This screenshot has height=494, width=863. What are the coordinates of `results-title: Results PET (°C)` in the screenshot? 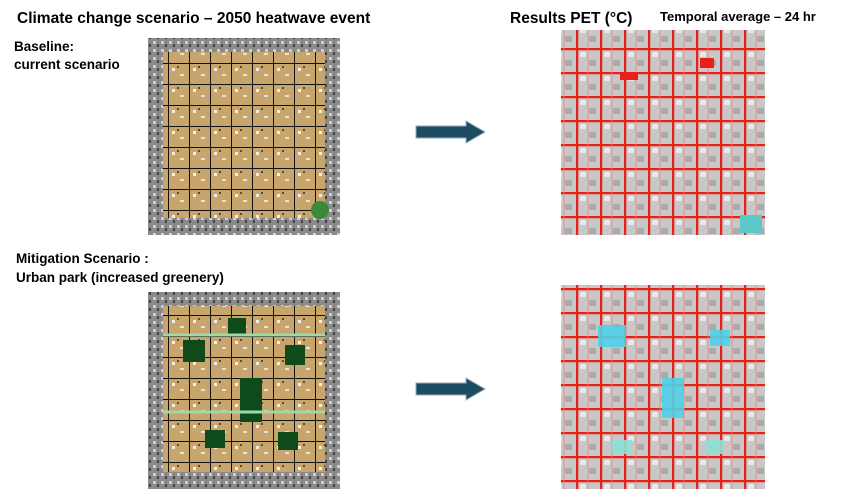 It's located at (571, 18).